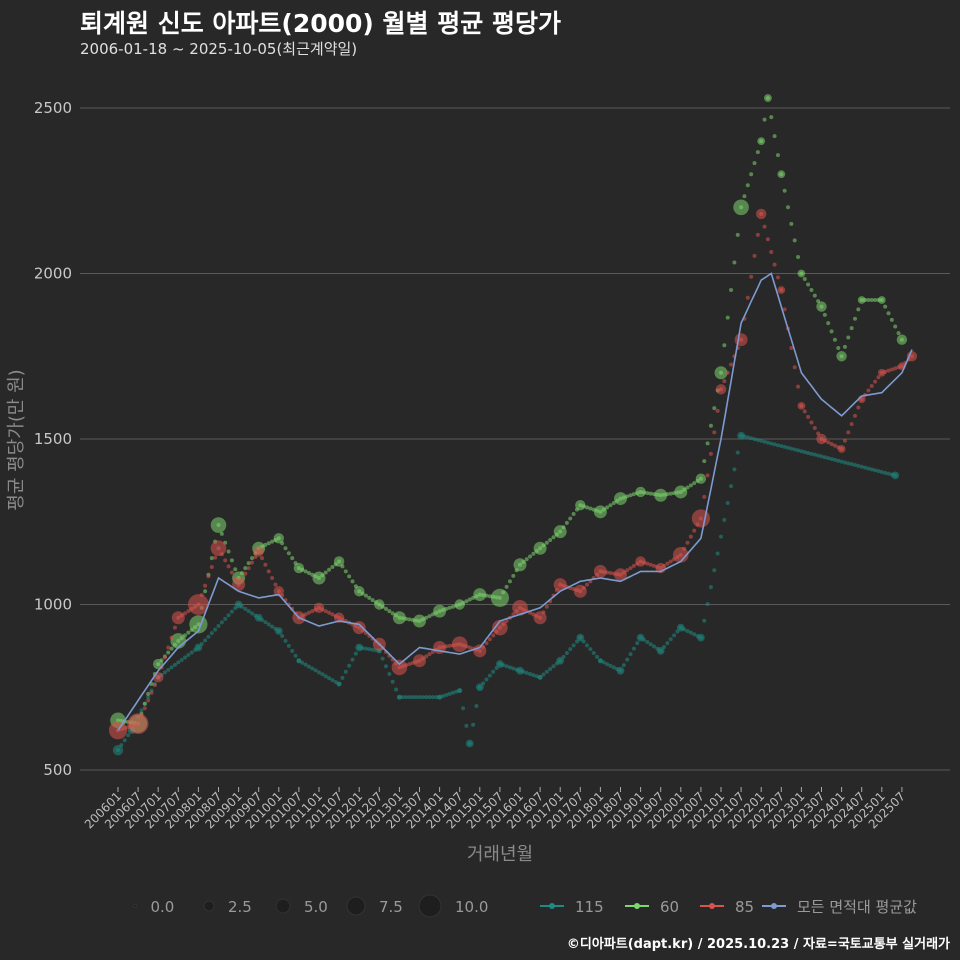  I want to click on size-legend-label: 10.0, so click(471, 907).